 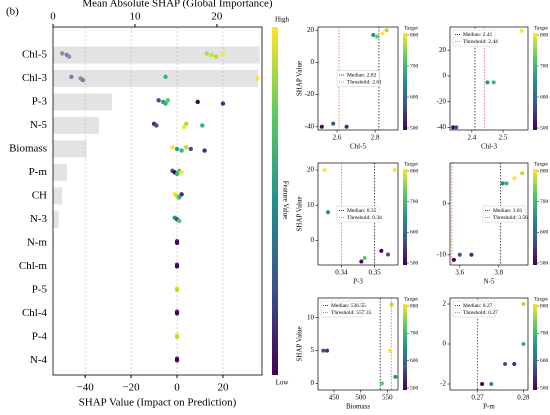 I want to click on x-tick-label: 20, so click(x=223, y=388).